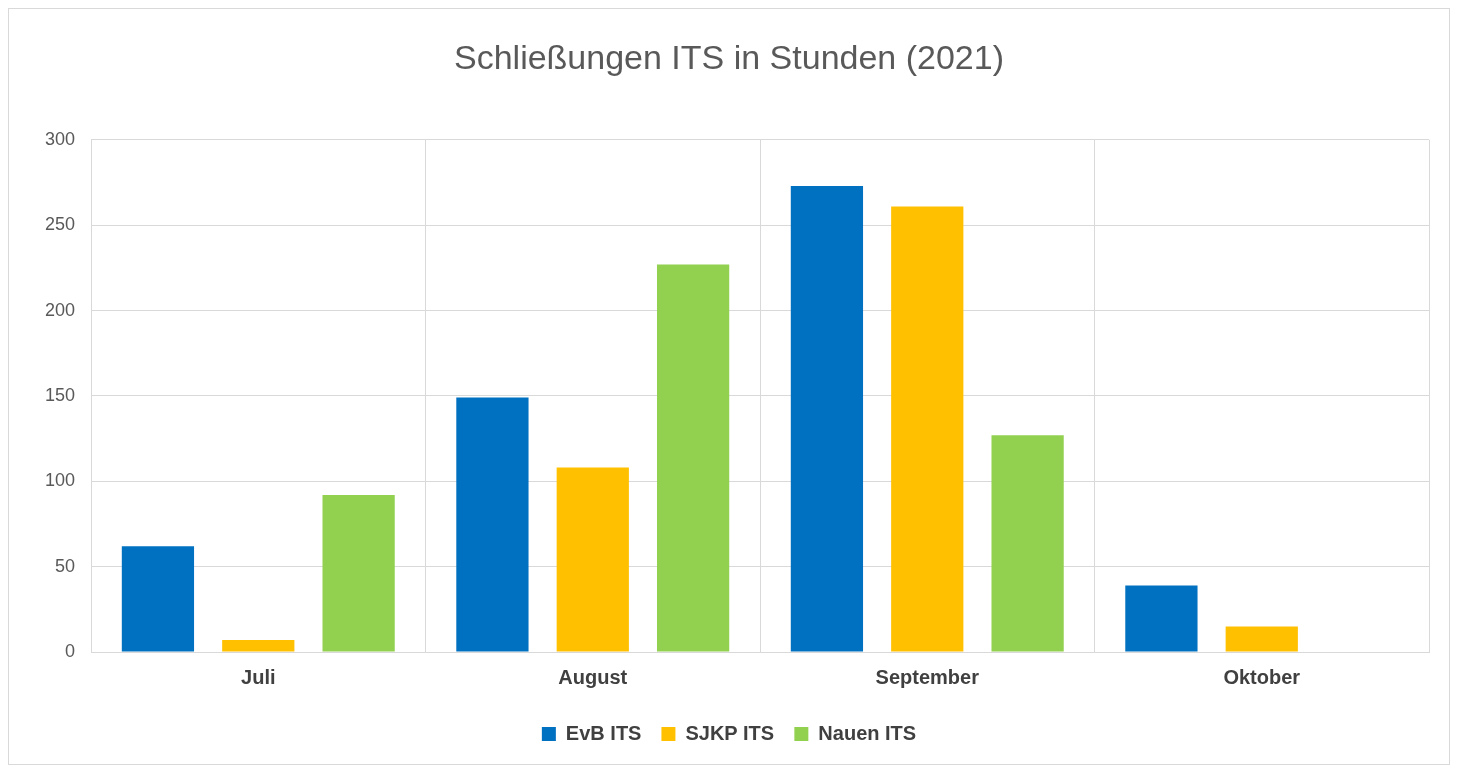 The height and width of the screenshot is (775, 1463). I want to click on x-tick-label: Oktober, so click(1262, 676).